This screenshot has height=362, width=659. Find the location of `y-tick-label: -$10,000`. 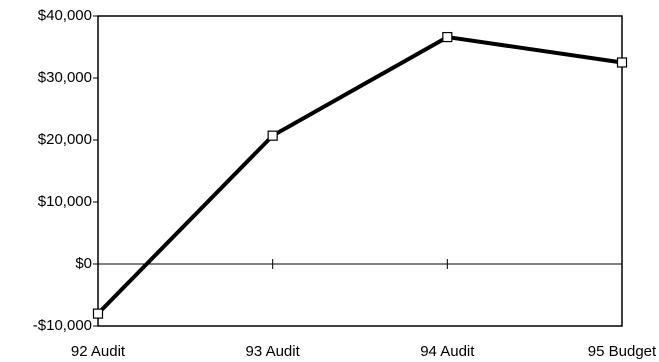

y-tick-label: -$10,000 is located at coordinates (62, 325).